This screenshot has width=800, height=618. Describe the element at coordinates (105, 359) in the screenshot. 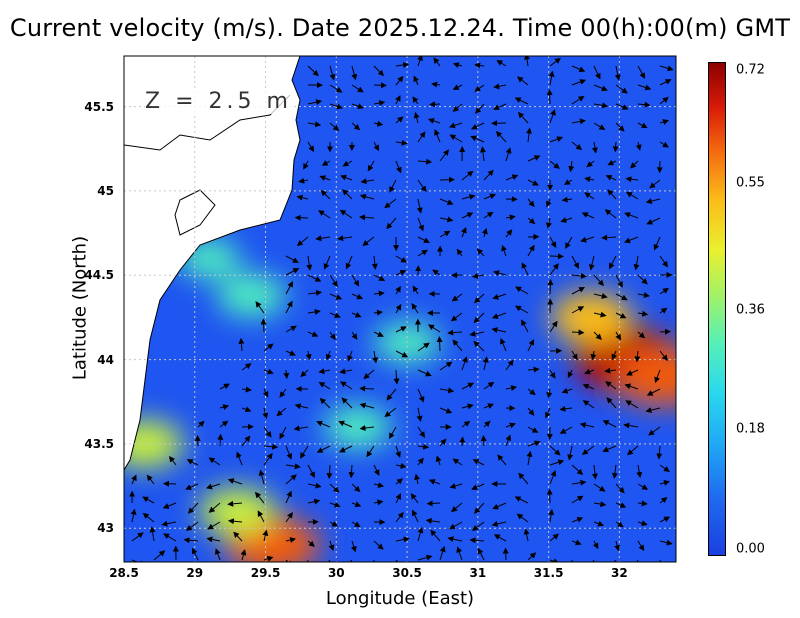

I see `y-tick-label: 44` at that location.